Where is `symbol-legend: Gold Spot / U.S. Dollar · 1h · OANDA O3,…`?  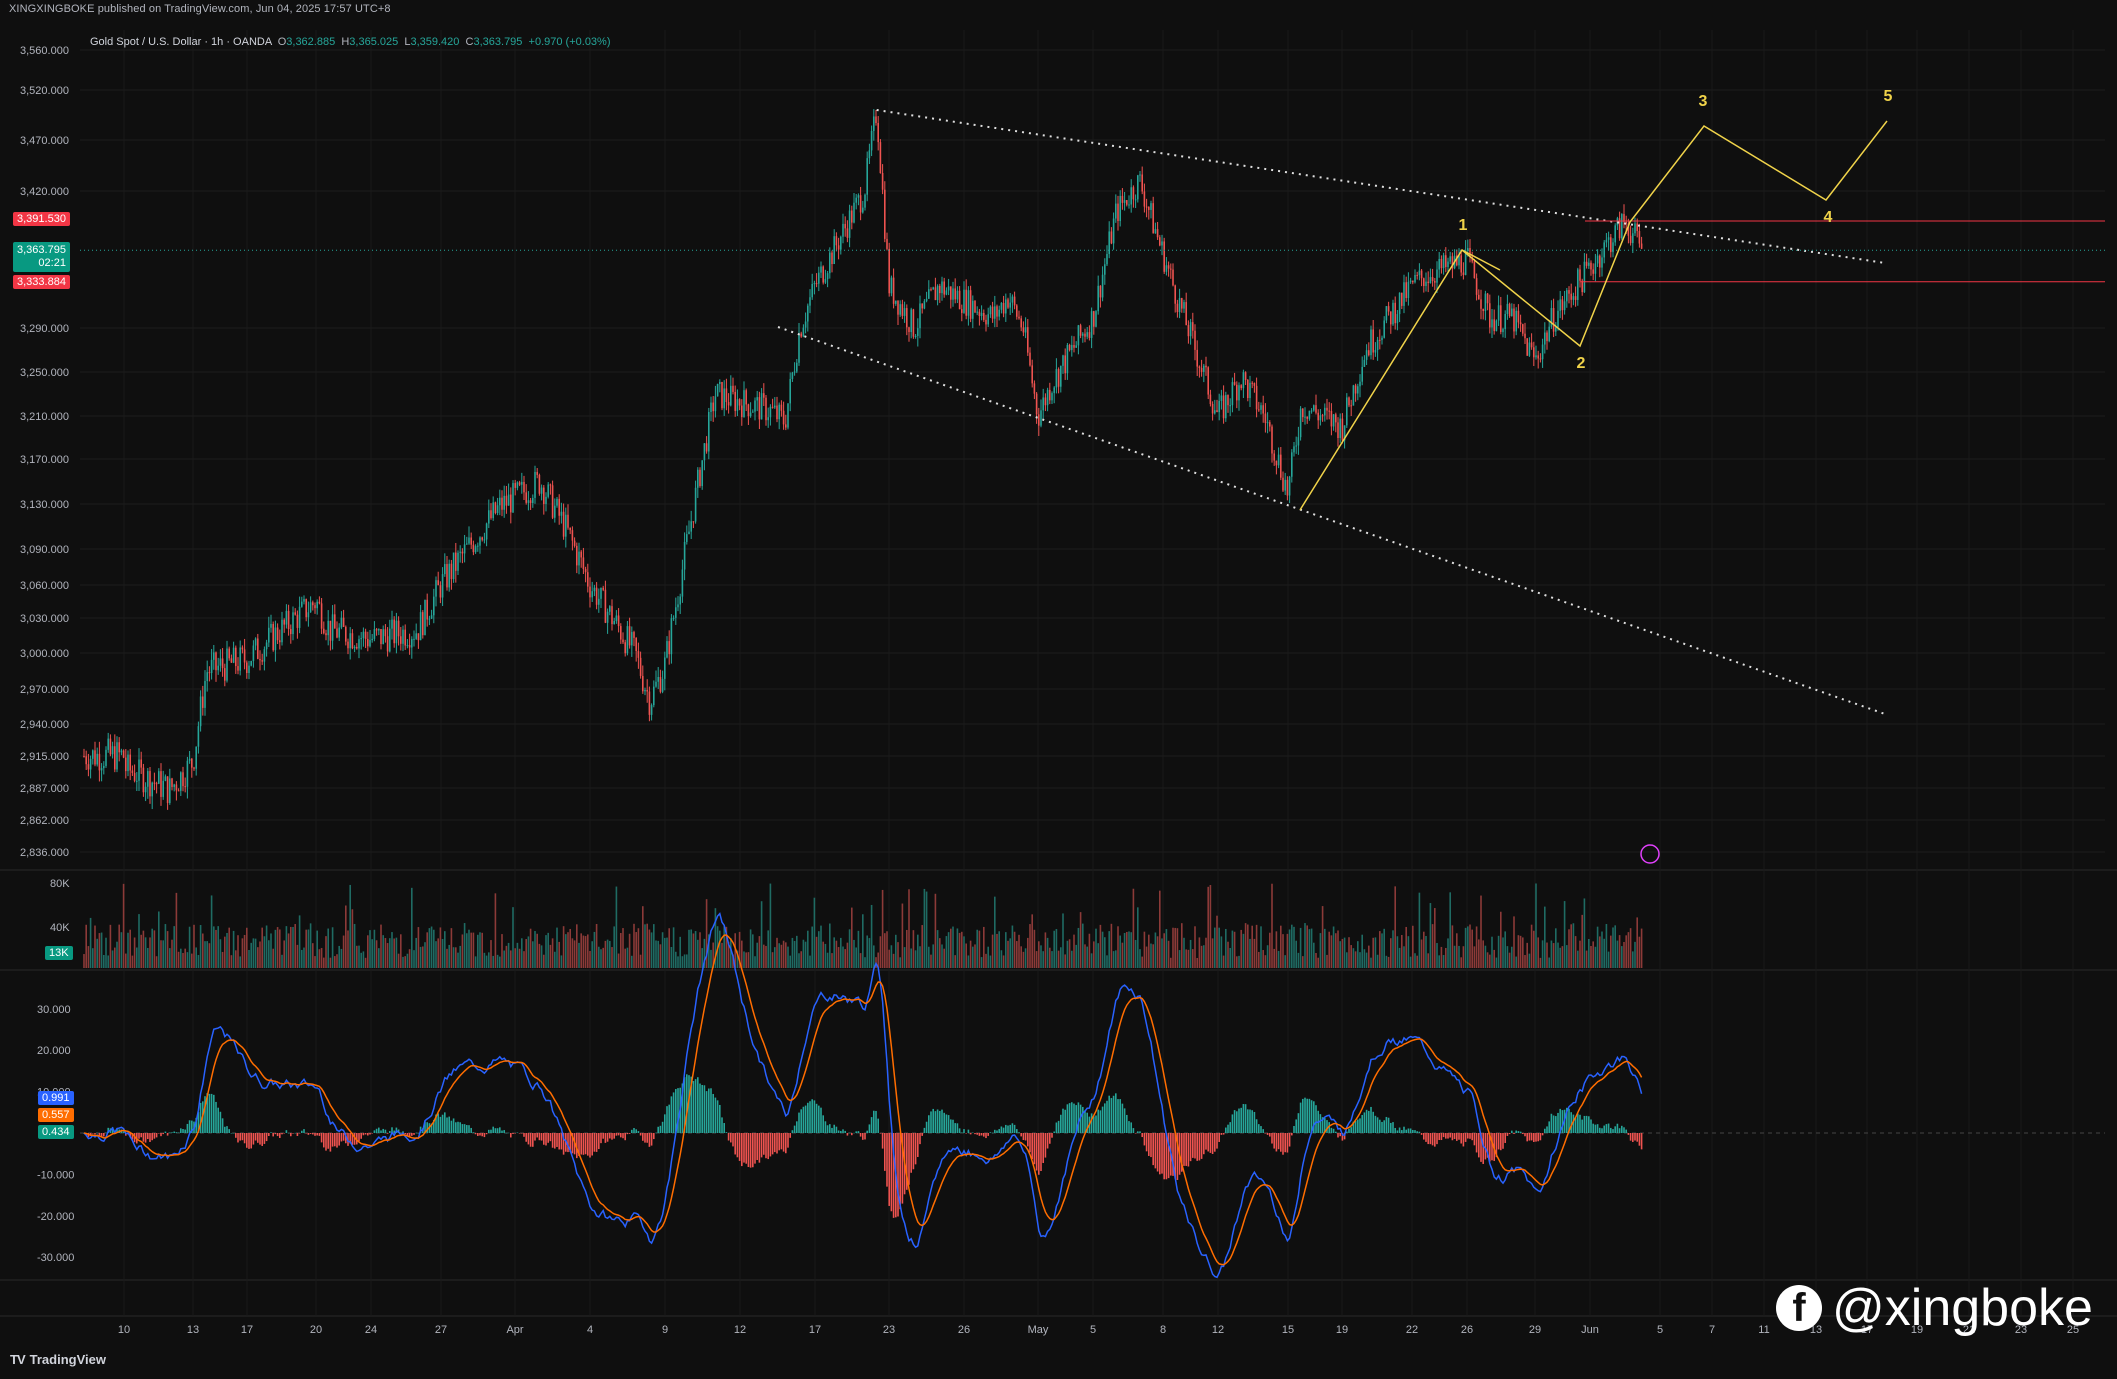 symbol-legend: Gold Spot / U.S. Dollar · 1h · OANDA O3,… is located at coordinates (350, 42).